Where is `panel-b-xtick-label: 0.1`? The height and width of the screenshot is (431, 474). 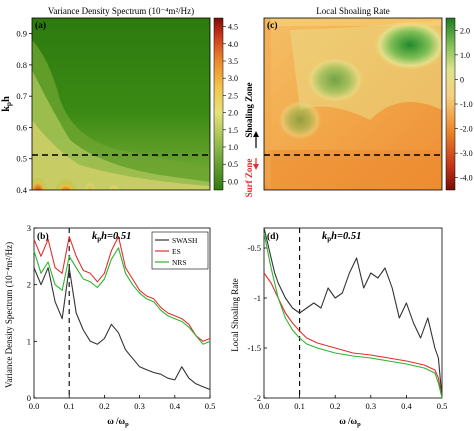 panel-b-xtick-label: 0.1 is located at coordinates (69, 406).